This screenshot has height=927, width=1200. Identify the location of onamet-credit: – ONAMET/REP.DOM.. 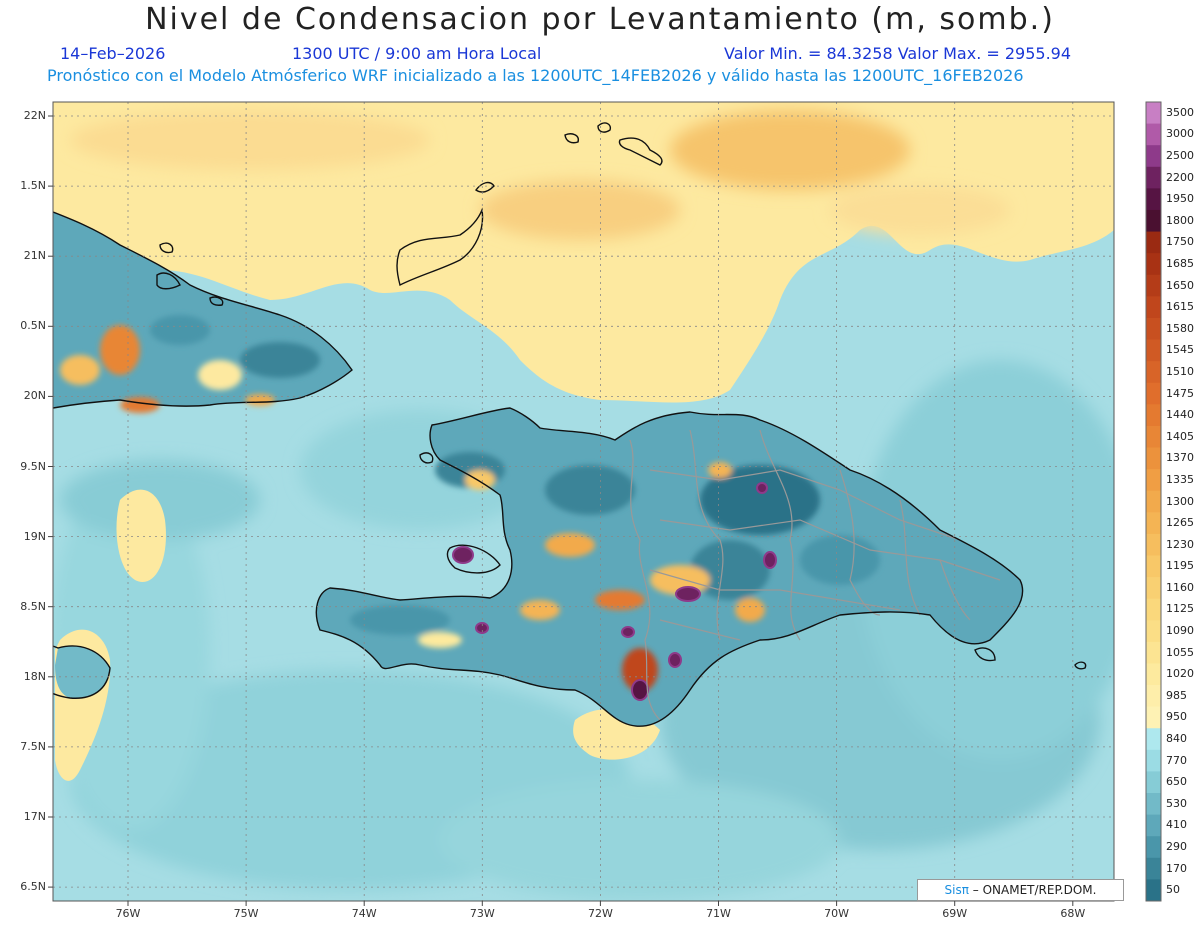
(1034, 890).